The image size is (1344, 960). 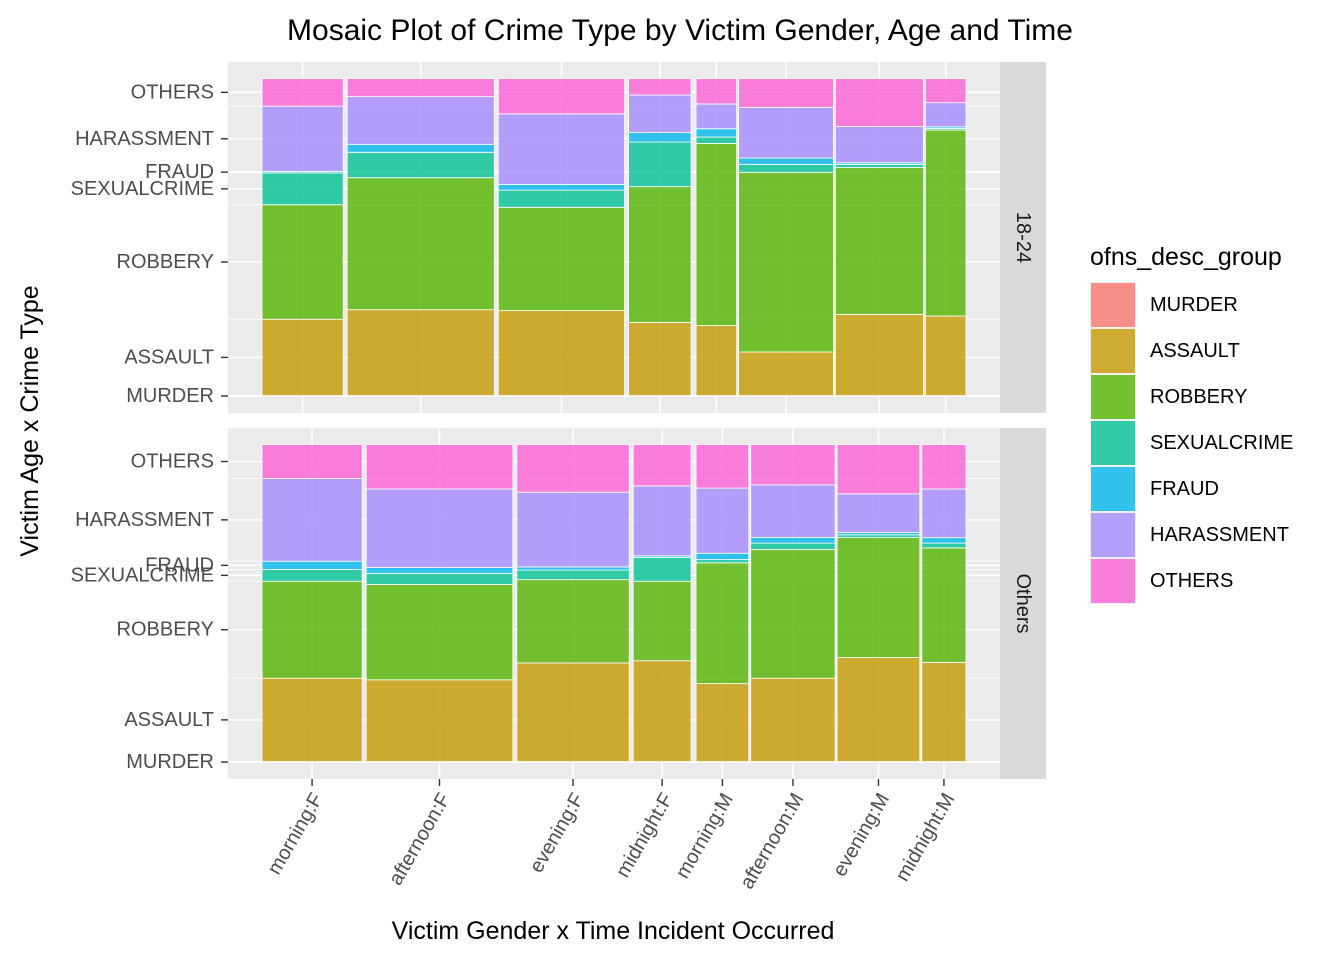 What do you see at coordinates (662, 621) in the screenshot?
I see `tile-robbery-midnight-F` at bounding box center [662, 621].